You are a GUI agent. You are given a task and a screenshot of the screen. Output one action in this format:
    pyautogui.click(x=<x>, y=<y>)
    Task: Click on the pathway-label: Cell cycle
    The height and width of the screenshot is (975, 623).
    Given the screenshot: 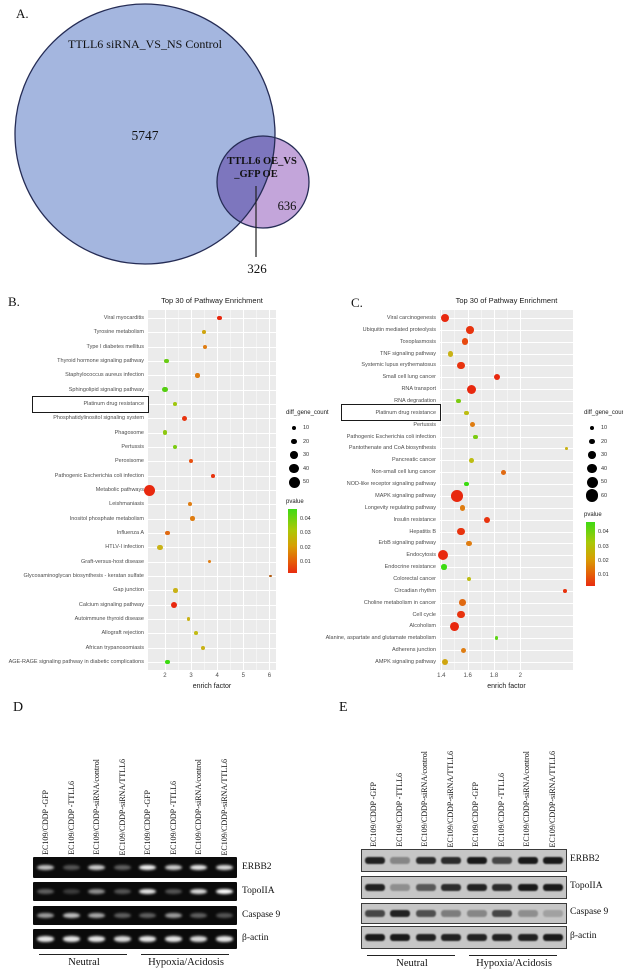 What is the action you would take?
    pyautogui.click(x=424, y=614)
    